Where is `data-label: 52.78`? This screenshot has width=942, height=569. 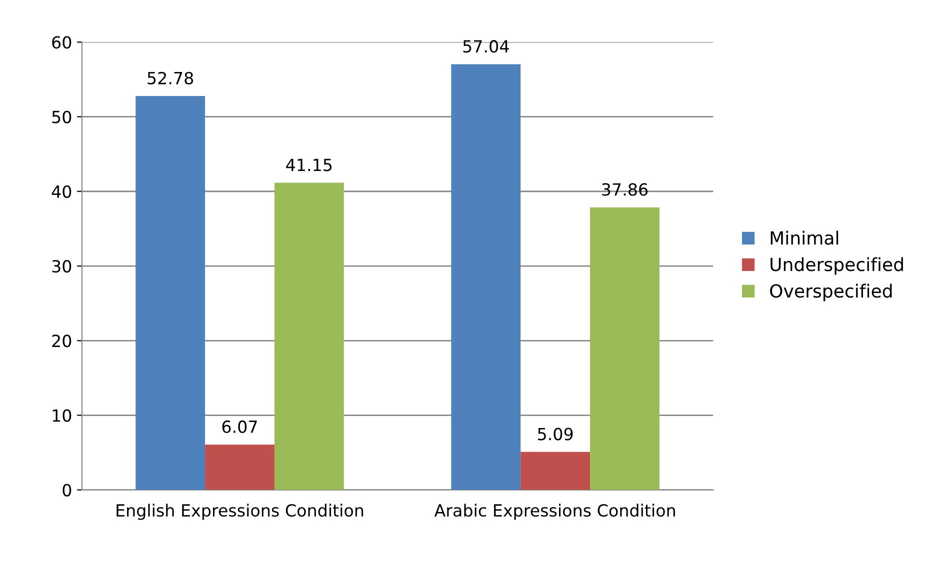
data-label: 52.78 is located at coordinates (171, 78).